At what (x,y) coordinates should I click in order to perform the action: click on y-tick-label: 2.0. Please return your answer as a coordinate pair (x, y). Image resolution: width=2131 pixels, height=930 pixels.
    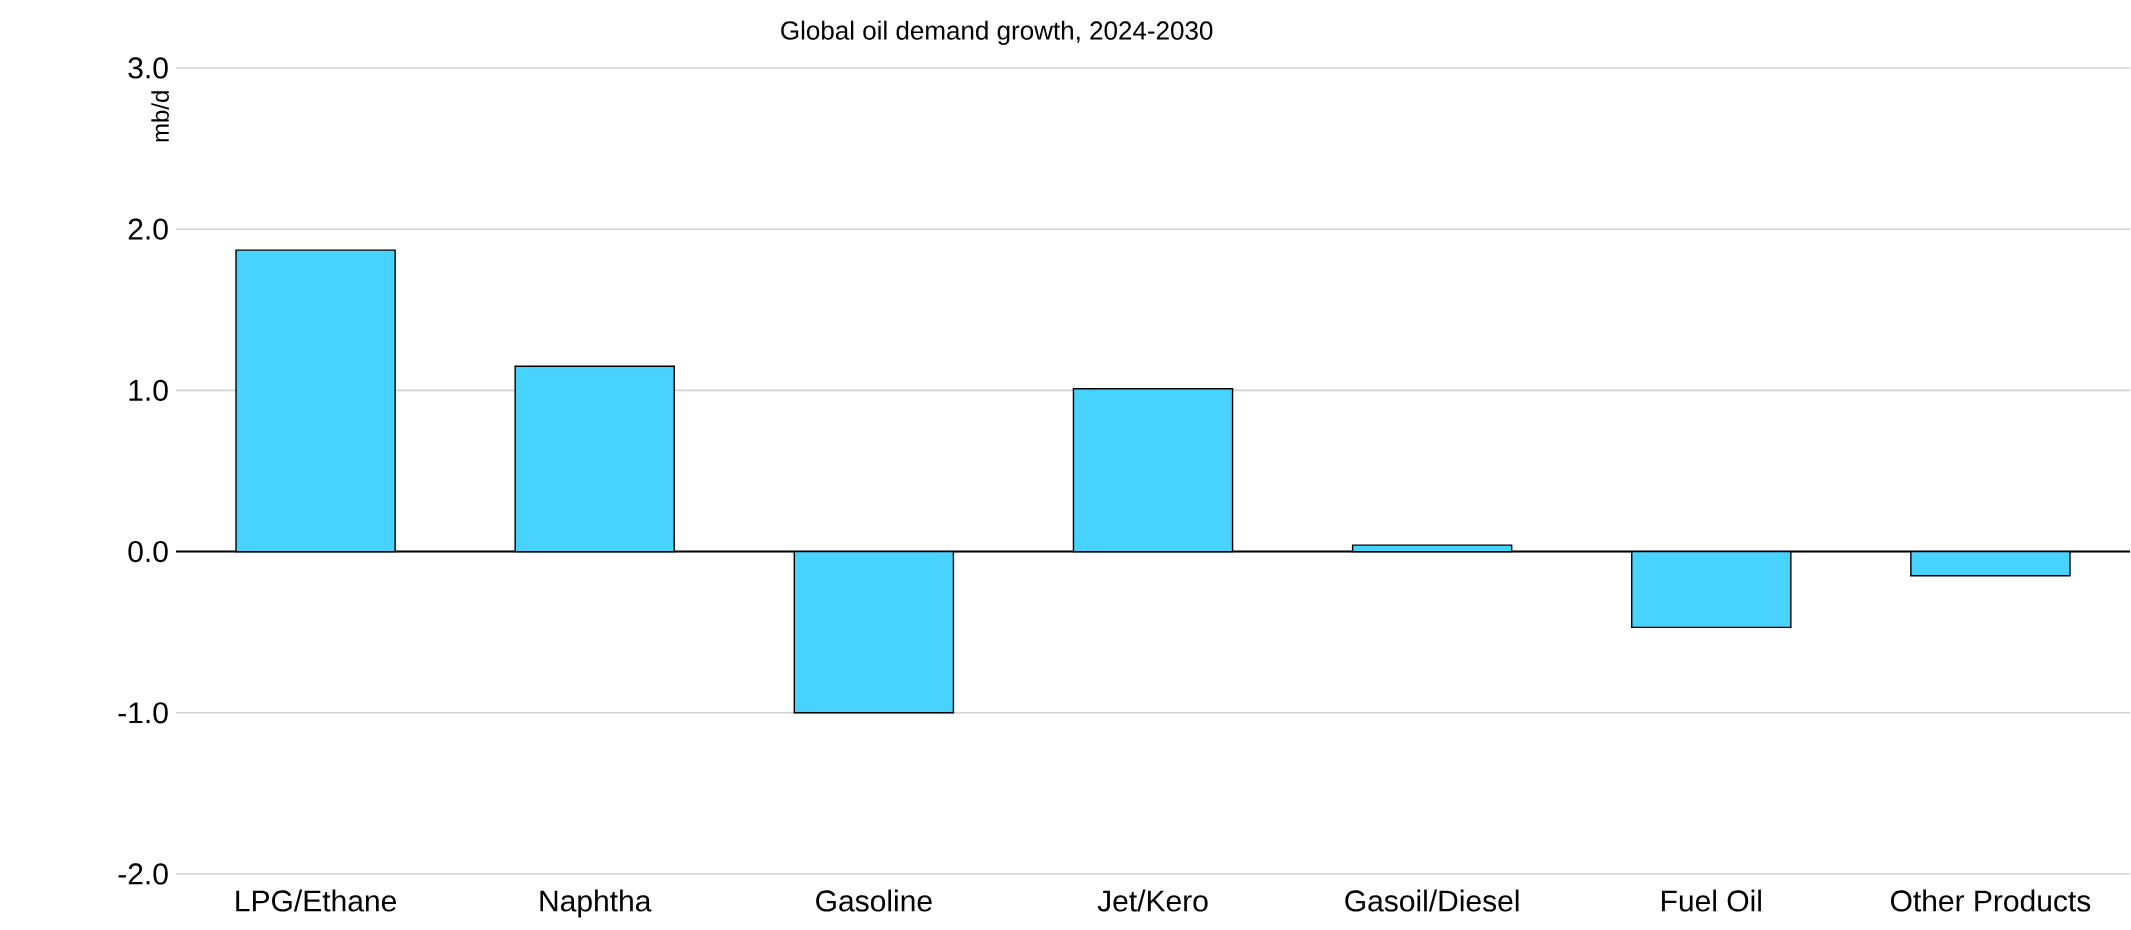
    Looking at the image, I should click on (148, 229).